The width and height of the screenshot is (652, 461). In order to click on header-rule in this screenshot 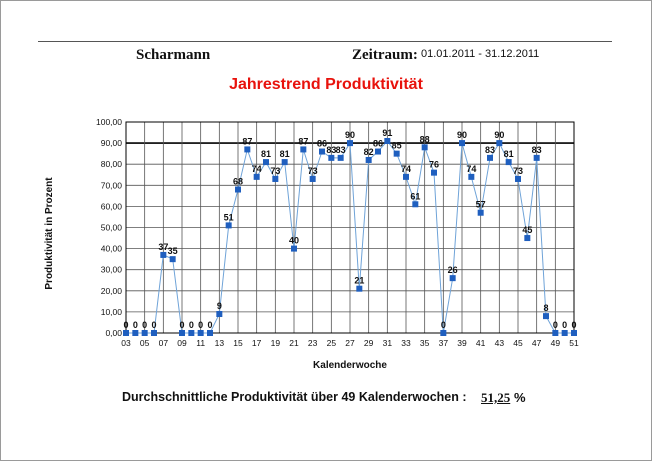, I will do `click(325, 41)`.